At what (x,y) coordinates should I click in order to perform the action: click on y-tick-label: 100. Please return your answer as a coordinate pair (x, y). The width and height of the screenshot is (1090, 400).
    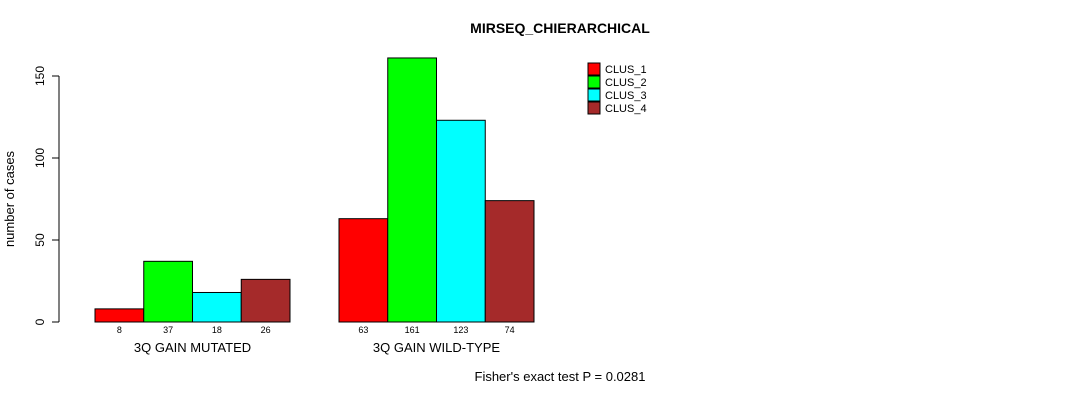
    Looking at the image, I should click on (40, 158).